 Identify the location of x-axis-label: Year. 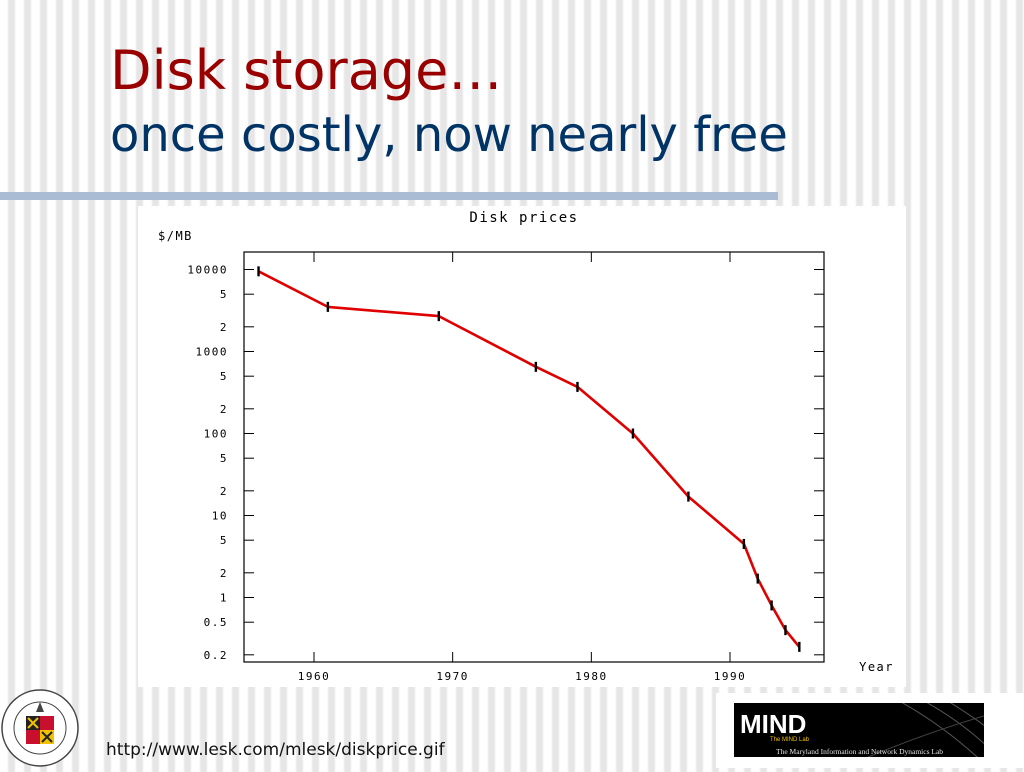
(876, 667).